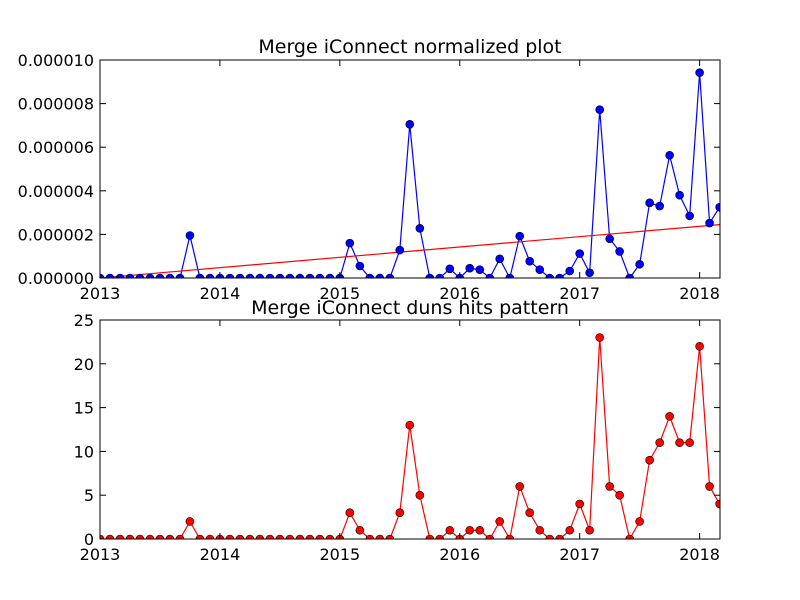 The image size is (800, 600). What do you see at coordinates (410, 250) in the screenshot?
I see `trend-line` at bounding box center [410, 250].